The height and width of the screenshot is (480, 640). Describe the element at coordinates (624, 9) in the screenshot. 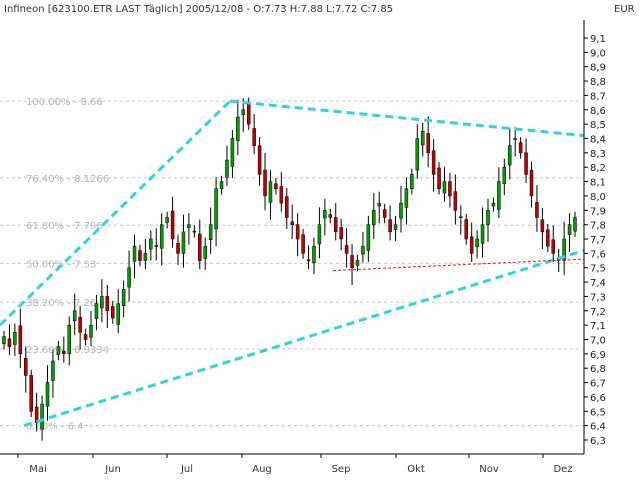

I see `currency-label: EUR` at that location.